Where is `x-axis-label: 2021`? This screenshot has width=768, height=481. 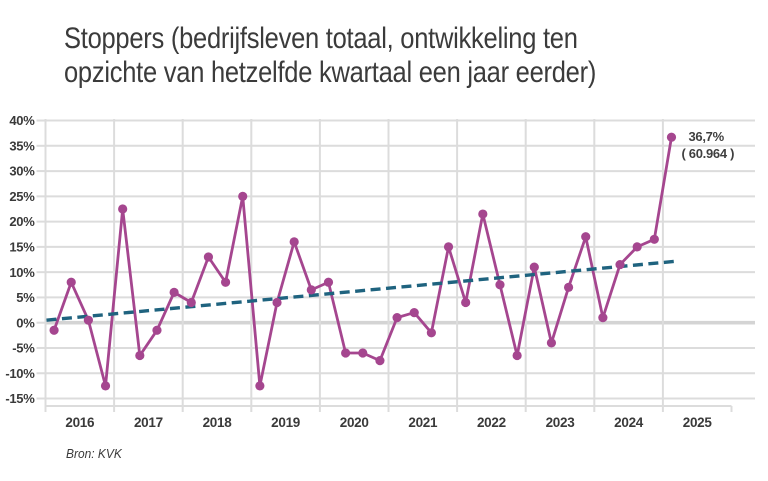 x-axis-label: 2021 is located at coordinates (423, 422).